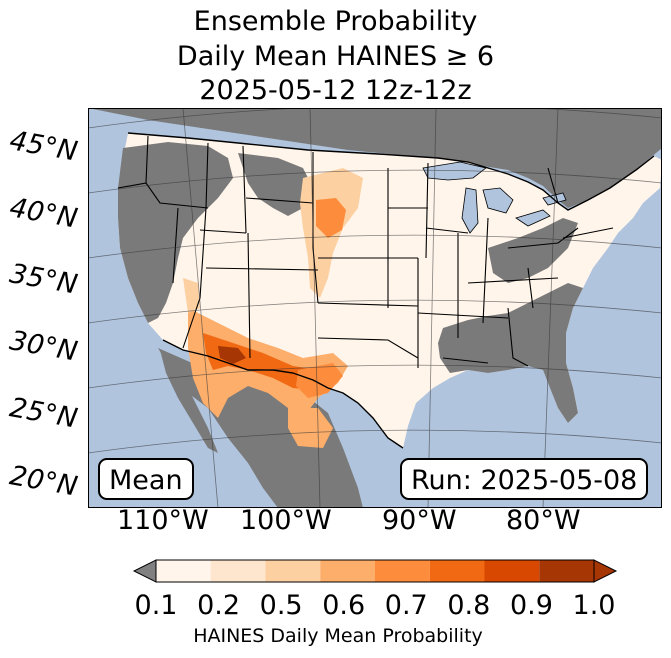 The height and width of the screenshot is (658, 671). I want to click on lon-label-90: 90°W, so click(419, 520).